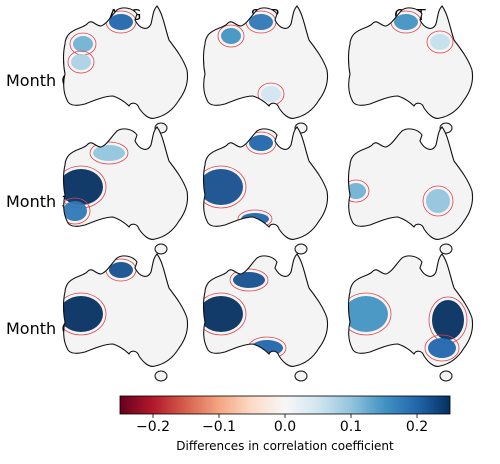  Describe the element at coordinates (285, 405) in the screenshot. I see `colorbar-gradient` at that location.